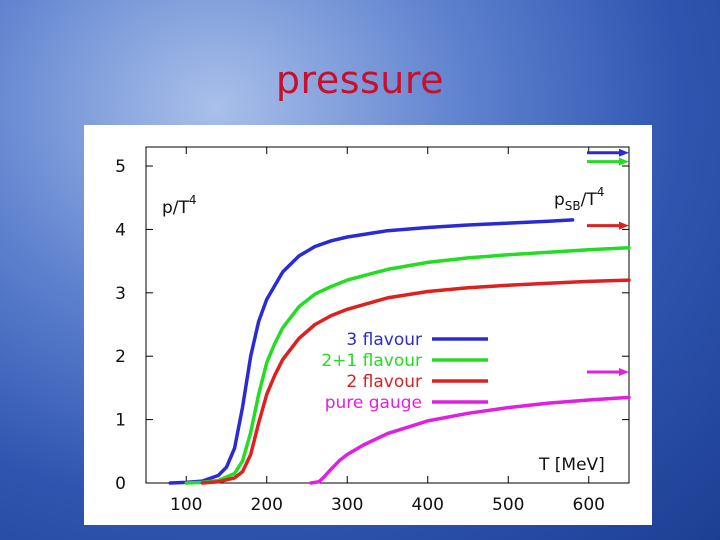 The height and width of the screenshot is (540, 720). Describe the element at coordinates (384, 382) in the screenshot. I see `legend-label-2: 2 flavour` at that location.